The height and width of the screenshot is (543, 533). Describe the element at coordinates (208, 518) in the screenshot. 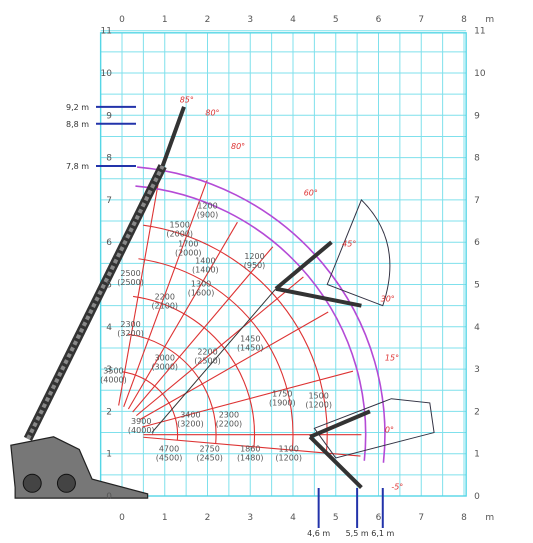

I see `x-tick-label-bottom: 2` at that location.